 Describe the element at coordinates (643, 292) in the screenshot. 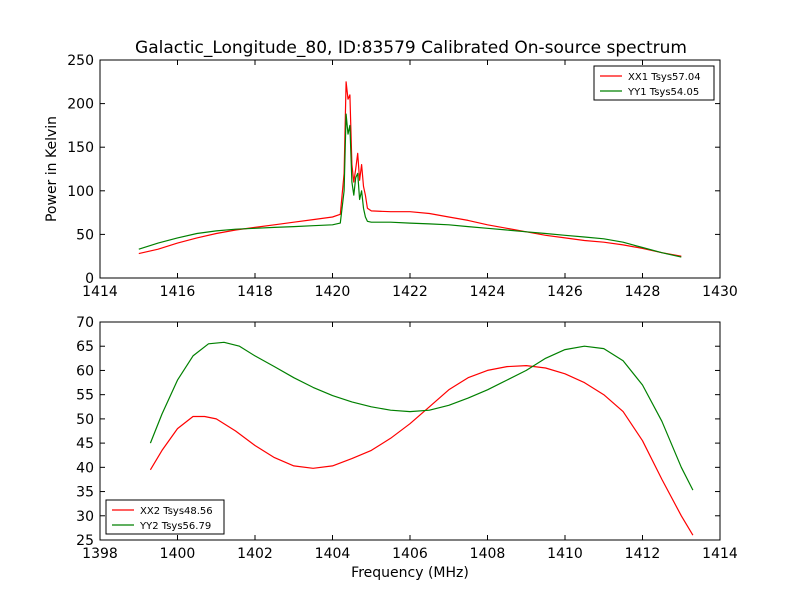

I see `x-tick-label: 1428` at that location.